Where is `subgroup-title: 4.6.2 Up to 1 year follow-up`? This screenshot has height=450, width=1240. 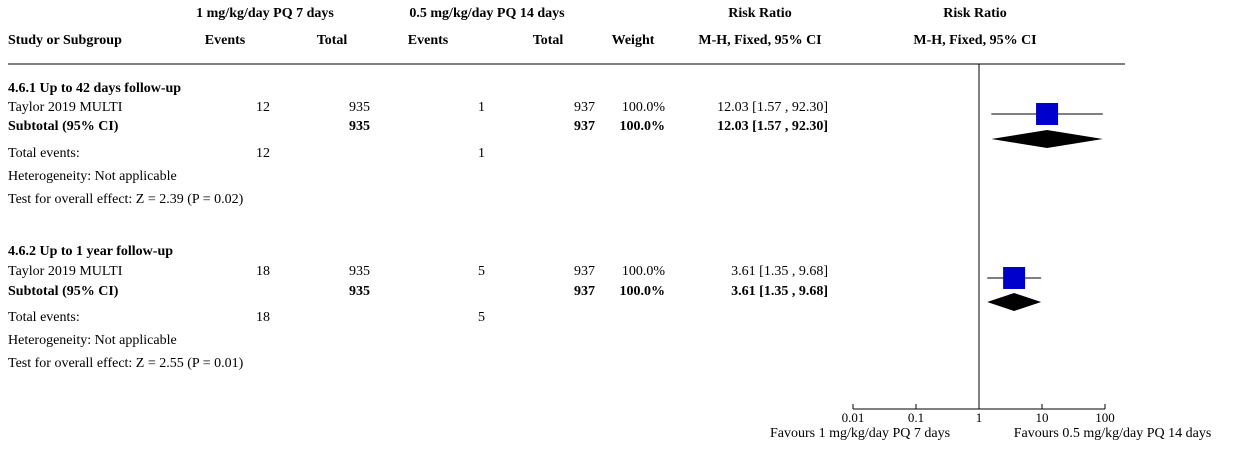 subgroup-title: 4.6.2 Up to 1 year follow-up is located at coordinates (91, 251).